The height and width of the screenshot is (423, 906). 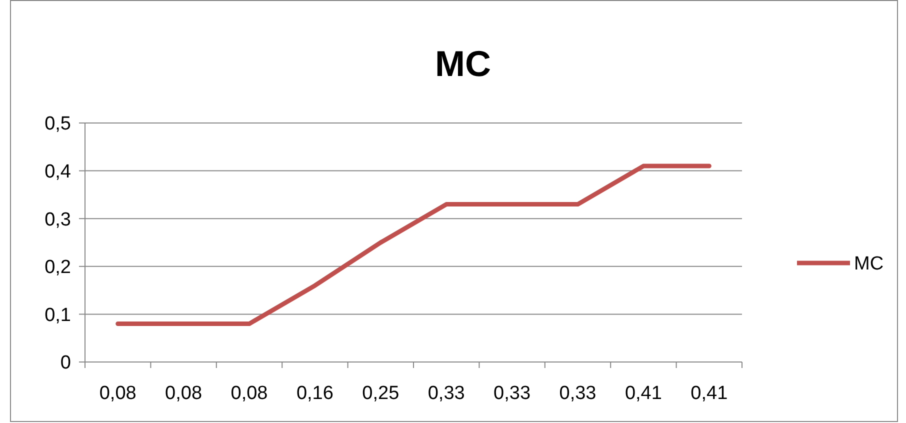 What do you see at coordinates (65, 363) in the screenshot?
I see `y-tick-label: 0` at bounding box center [65, 363].